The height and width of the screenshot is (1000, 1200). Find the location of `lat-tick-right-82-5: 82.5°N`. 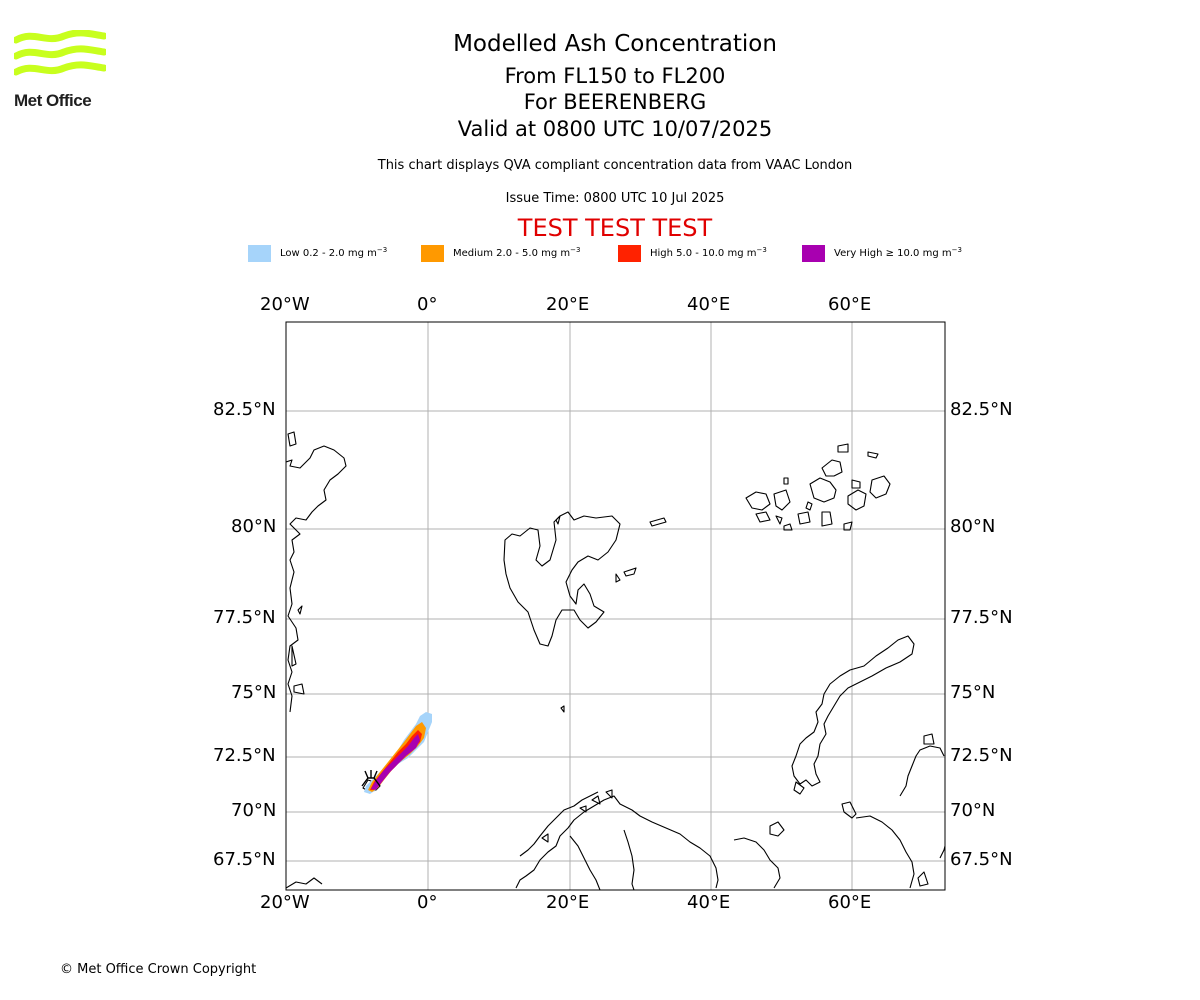

lat-tick-right-82-5: 82.5°N is located at coordinates (981, 409).